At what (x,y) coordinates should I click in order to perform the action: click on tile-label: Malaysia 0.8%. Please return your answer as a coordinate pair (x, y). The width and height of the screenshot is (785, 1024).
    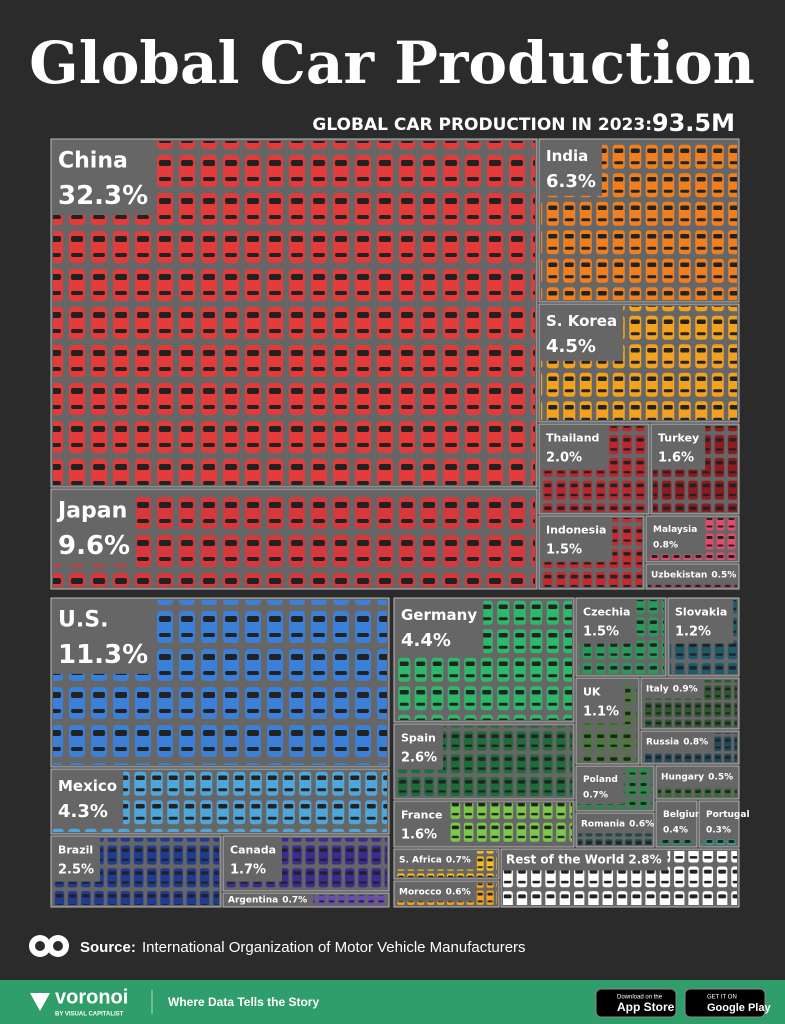
    Looking at the image, I should click on (676, 536).